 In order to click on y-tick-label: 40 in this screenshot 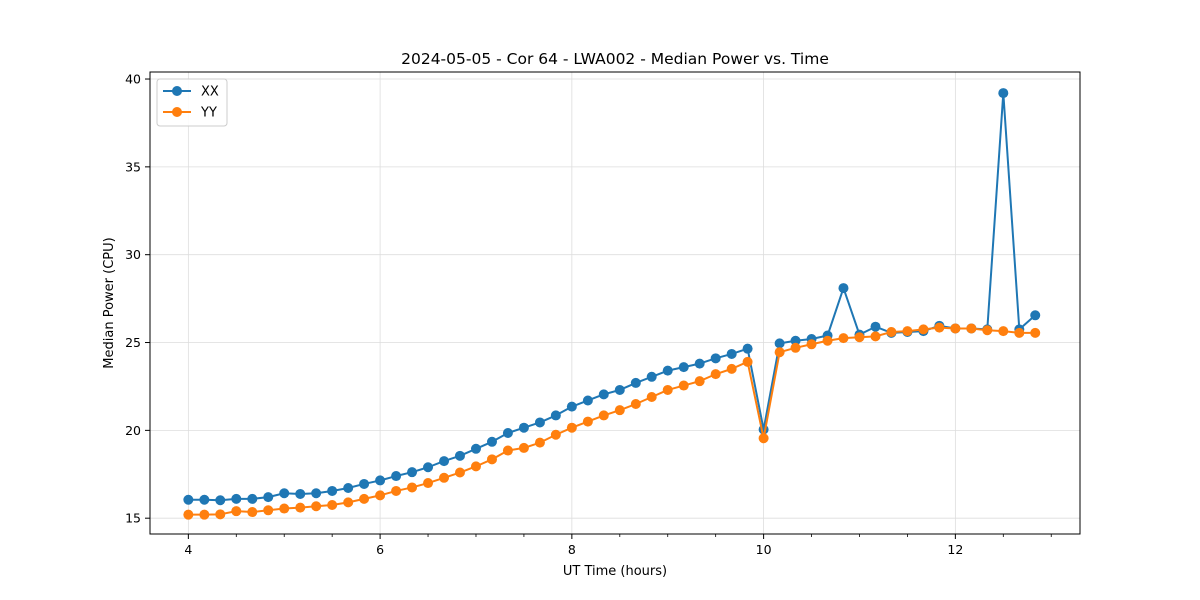, I will do `click(133, 79)`.